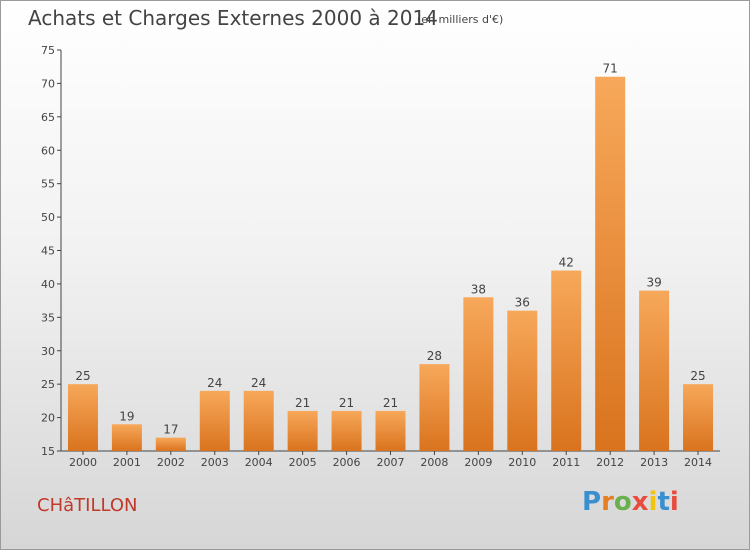  I want to click on x-tick-label: 2006, so click(347, 462).